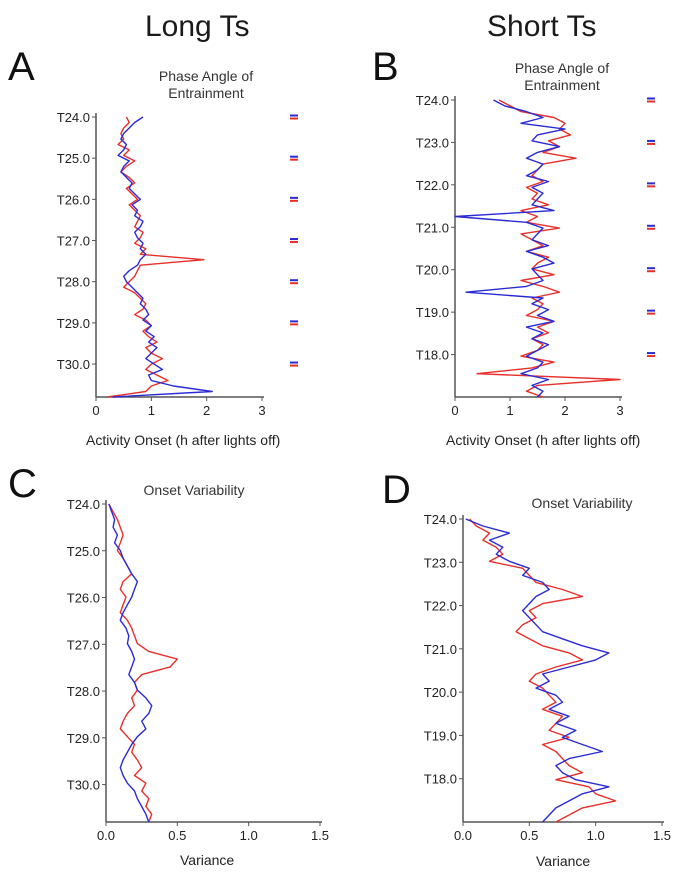  I want to click on panel-d-y-tick-label: T19.0, so click(440, 735).